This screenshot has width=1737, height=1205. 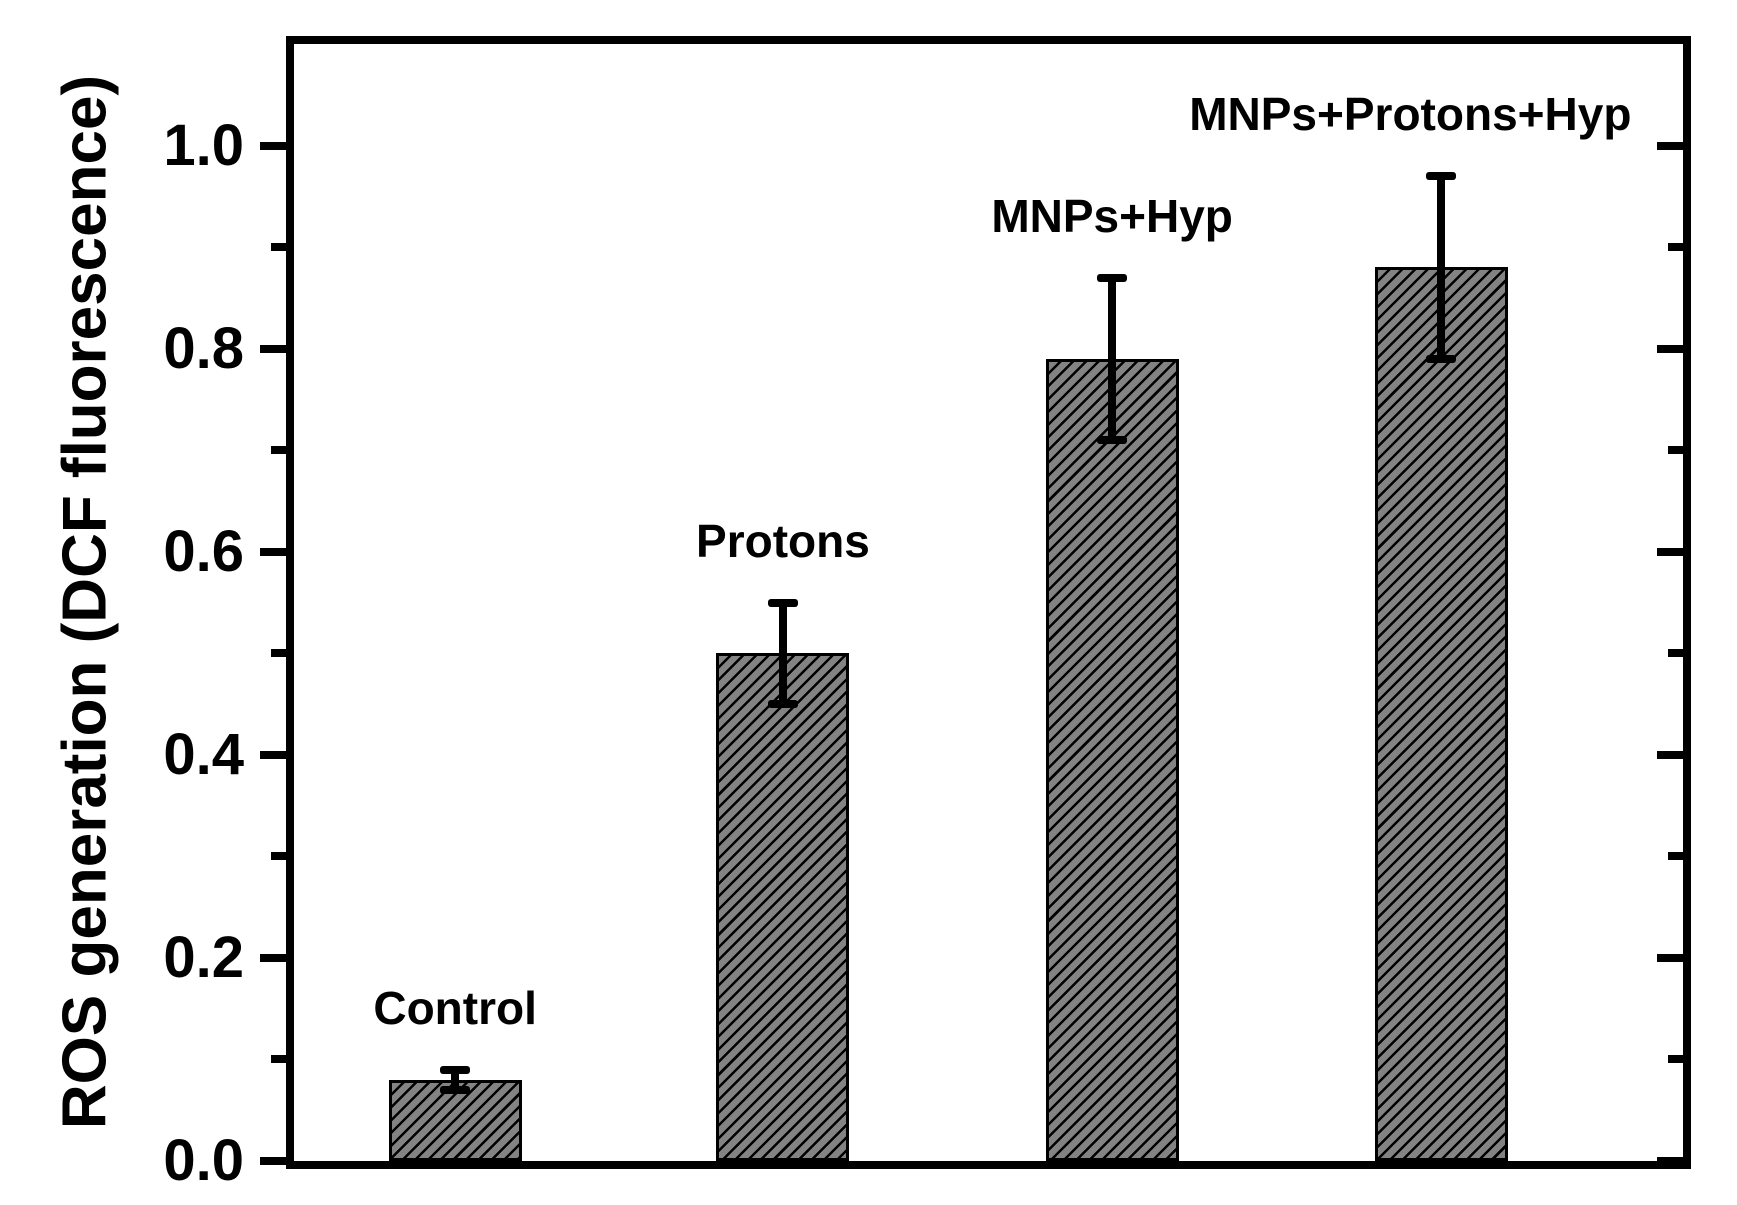 What do you see at coordinates (1112, 215) in the screenshot?
I see `bar-category-label: MNPs+Hyp` at bounding box center [1112, 215].